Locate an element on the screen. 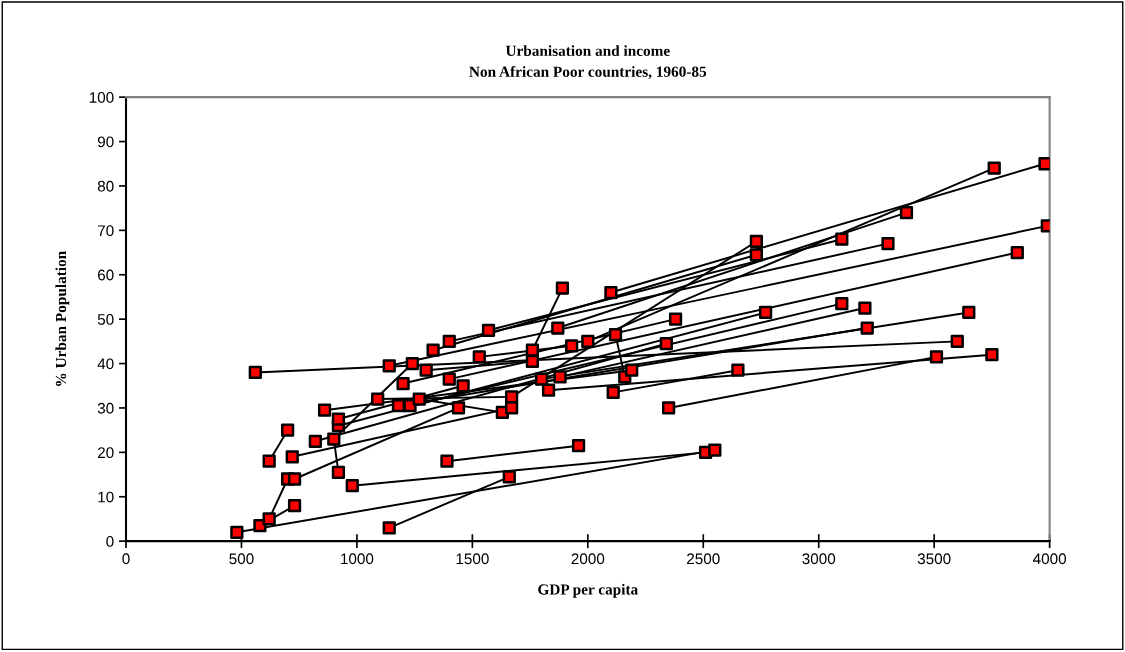  y-tick-label: 0 is located at coordinates (110, 541).